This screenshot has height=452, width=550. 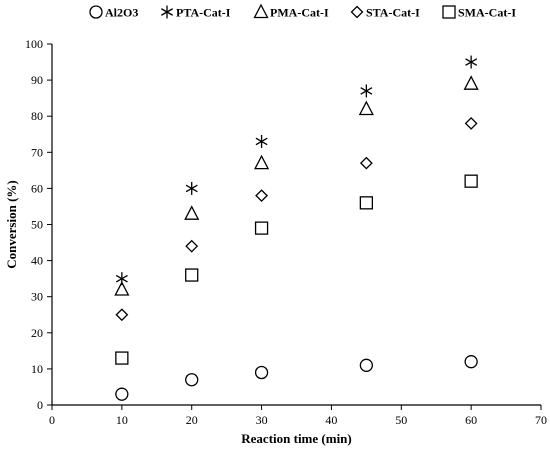 What do you see at coordinates (393, 13) in the screenshot?
I see `legend-label: STA-Cat-I` at bounding box center [393, 13].